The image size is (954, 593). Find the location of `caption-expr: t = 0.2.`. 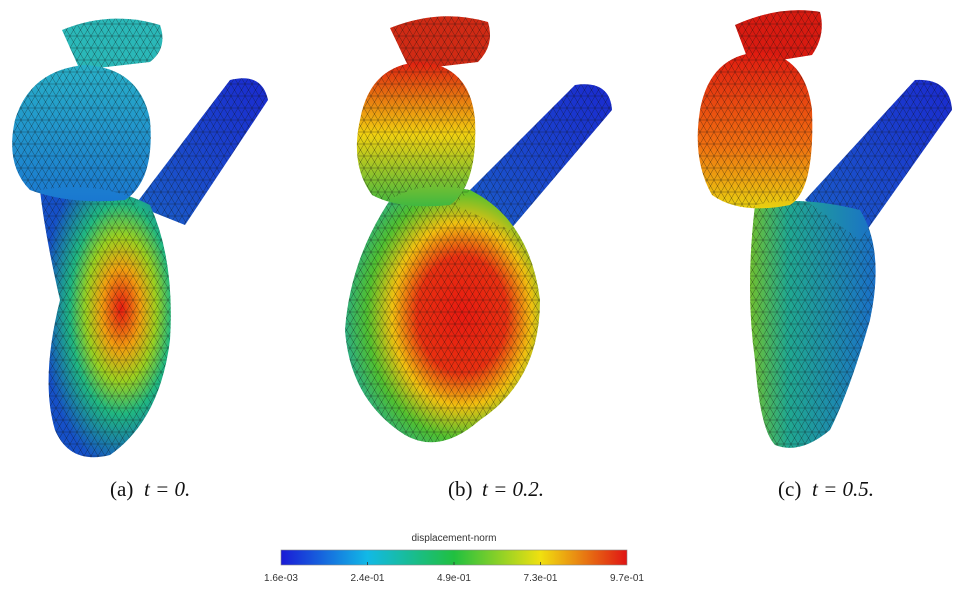

caption-expr: t = 0.2. is located at coordinates (513, 489).